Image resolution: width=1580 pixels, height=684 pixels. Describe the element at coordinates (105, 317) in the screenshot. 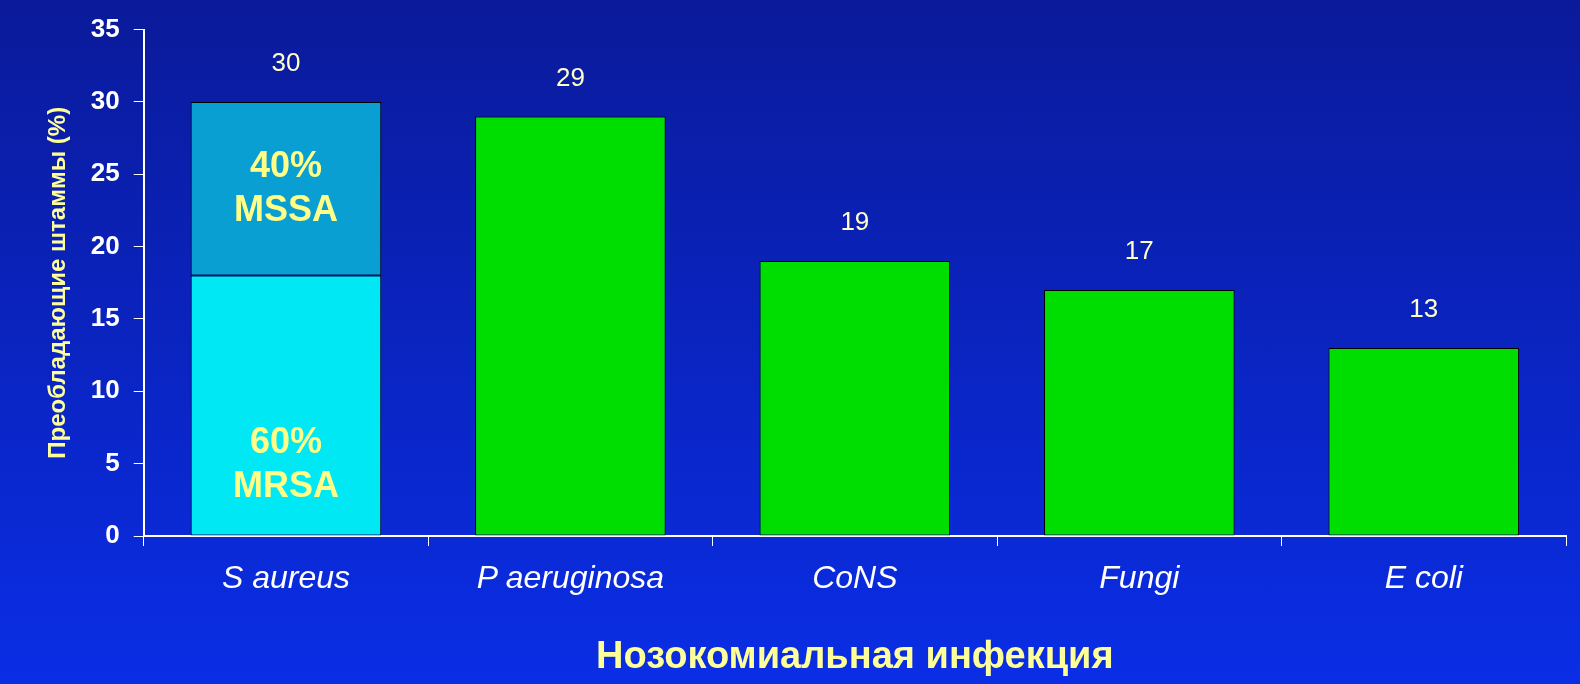

I see `y-tick-label: 15` at that location.